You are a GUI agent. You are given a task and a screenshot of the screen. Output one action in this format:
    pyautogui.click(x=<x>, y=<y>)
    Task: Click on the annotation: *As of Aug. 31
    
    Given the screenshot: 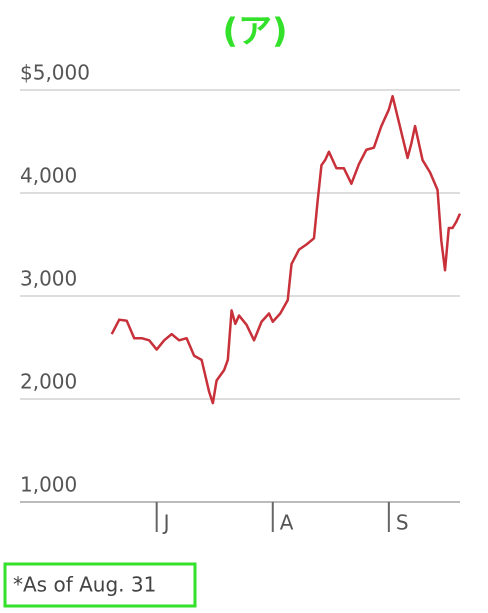 What is the action you would take?
    pyautogui.click(x=84, y=585)
    